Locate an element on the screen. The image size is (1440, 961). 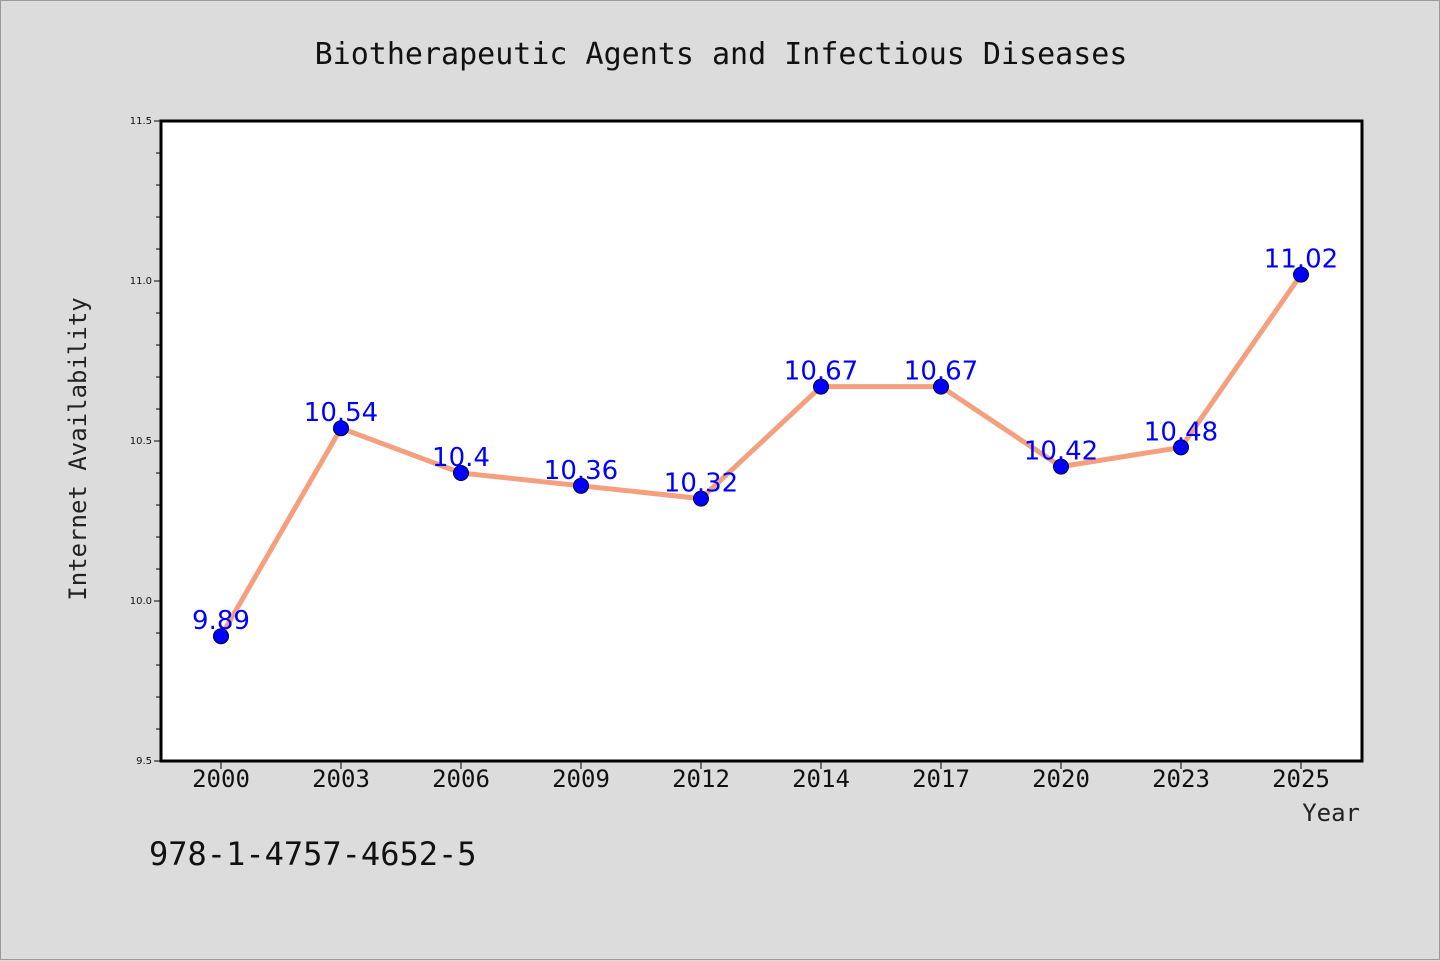
data-label: 10.32 is located at coordinates (701, 484).